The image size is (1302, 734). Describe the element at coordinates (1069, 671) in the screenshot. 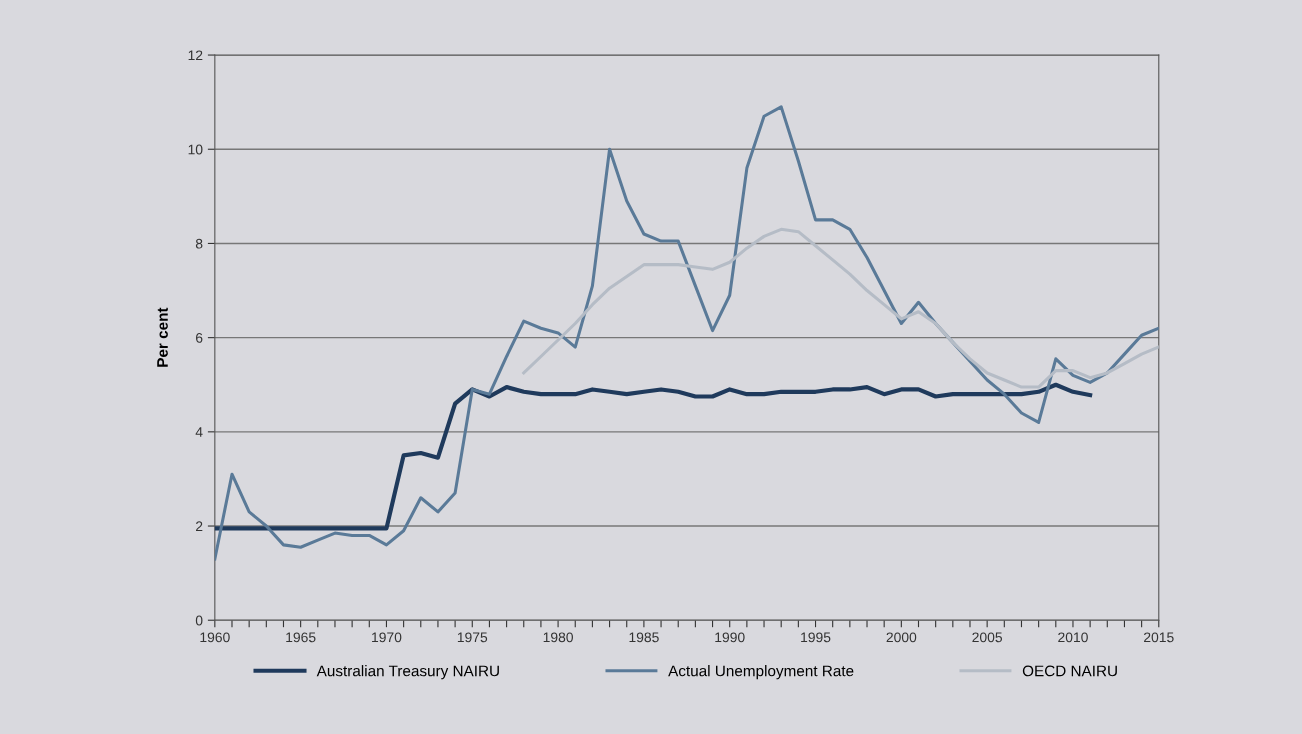

I see `legend-label: OECD NAIRU` at that location.